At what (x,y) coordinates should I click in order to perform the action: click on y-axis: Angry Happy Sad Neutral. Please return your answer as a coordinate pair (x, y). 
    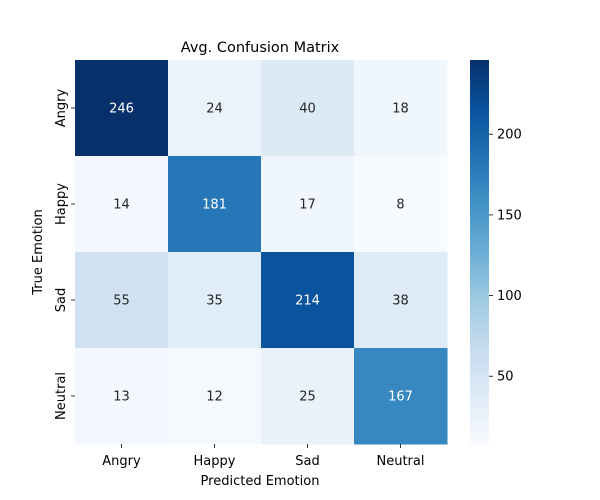
    Looking at the image, I should click on (64, 254).